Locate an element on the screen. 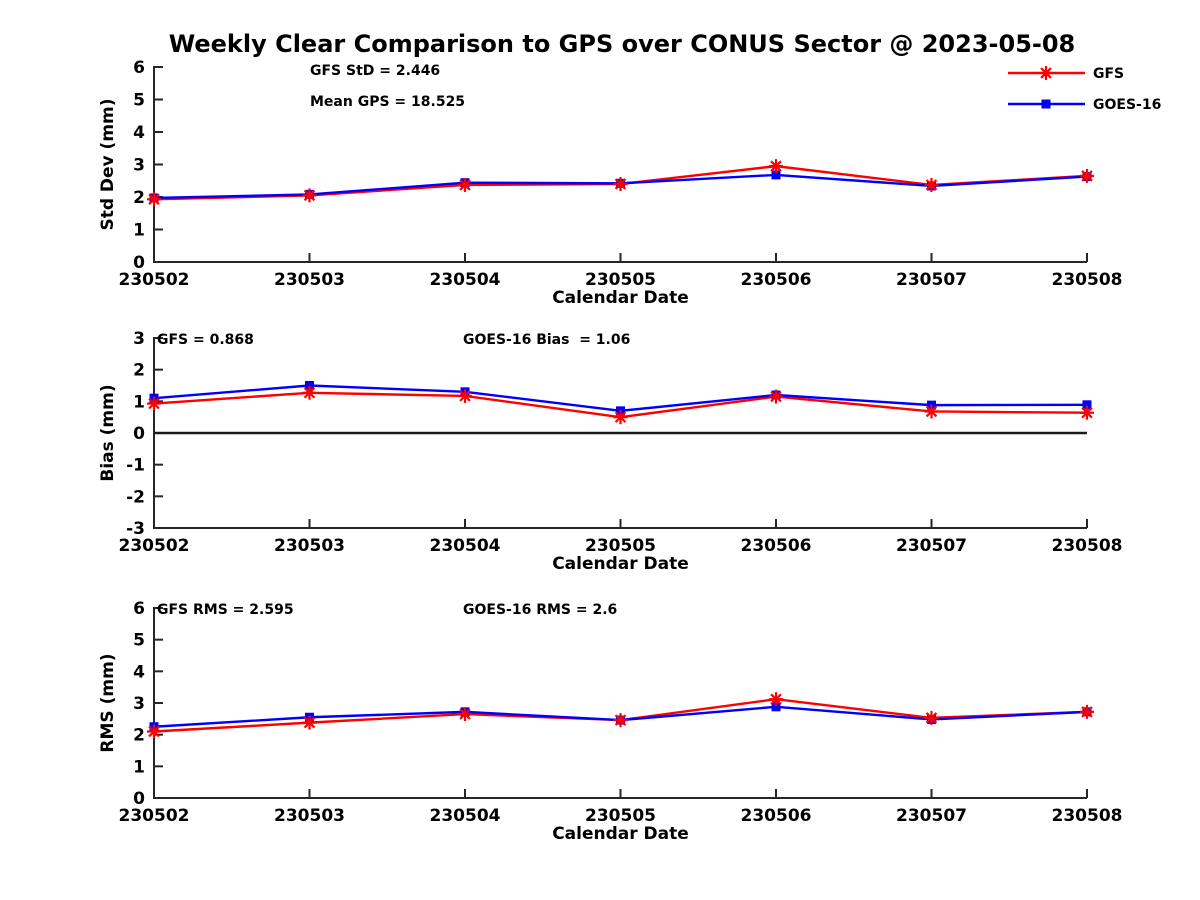  annotation-bias-0: GFS = 0.868 is located at coordinates (205, 340).